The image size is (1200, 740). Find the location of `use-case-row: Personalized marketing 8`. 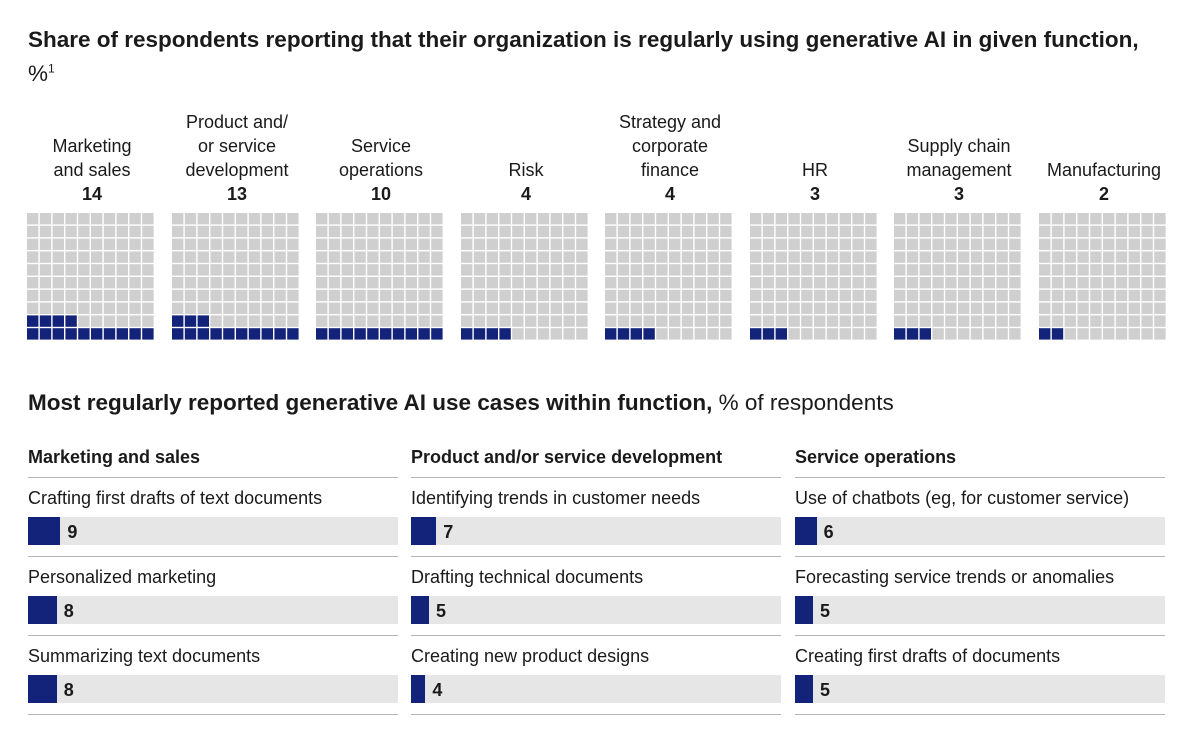

use-case-row: Personalized marketing 8 is located at coordinates (213, 596).